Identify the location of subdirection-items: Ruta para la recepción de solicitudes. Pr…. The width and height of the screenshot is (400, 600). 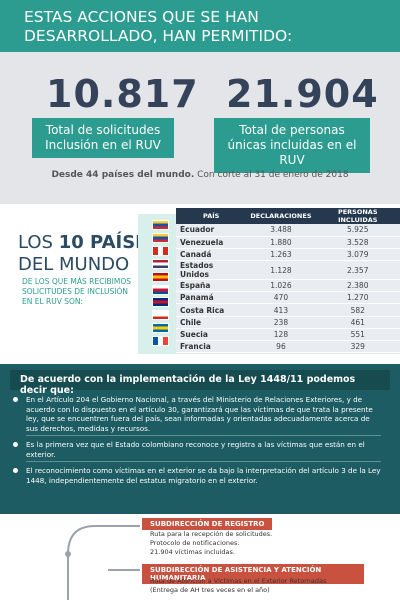
(211, 543).